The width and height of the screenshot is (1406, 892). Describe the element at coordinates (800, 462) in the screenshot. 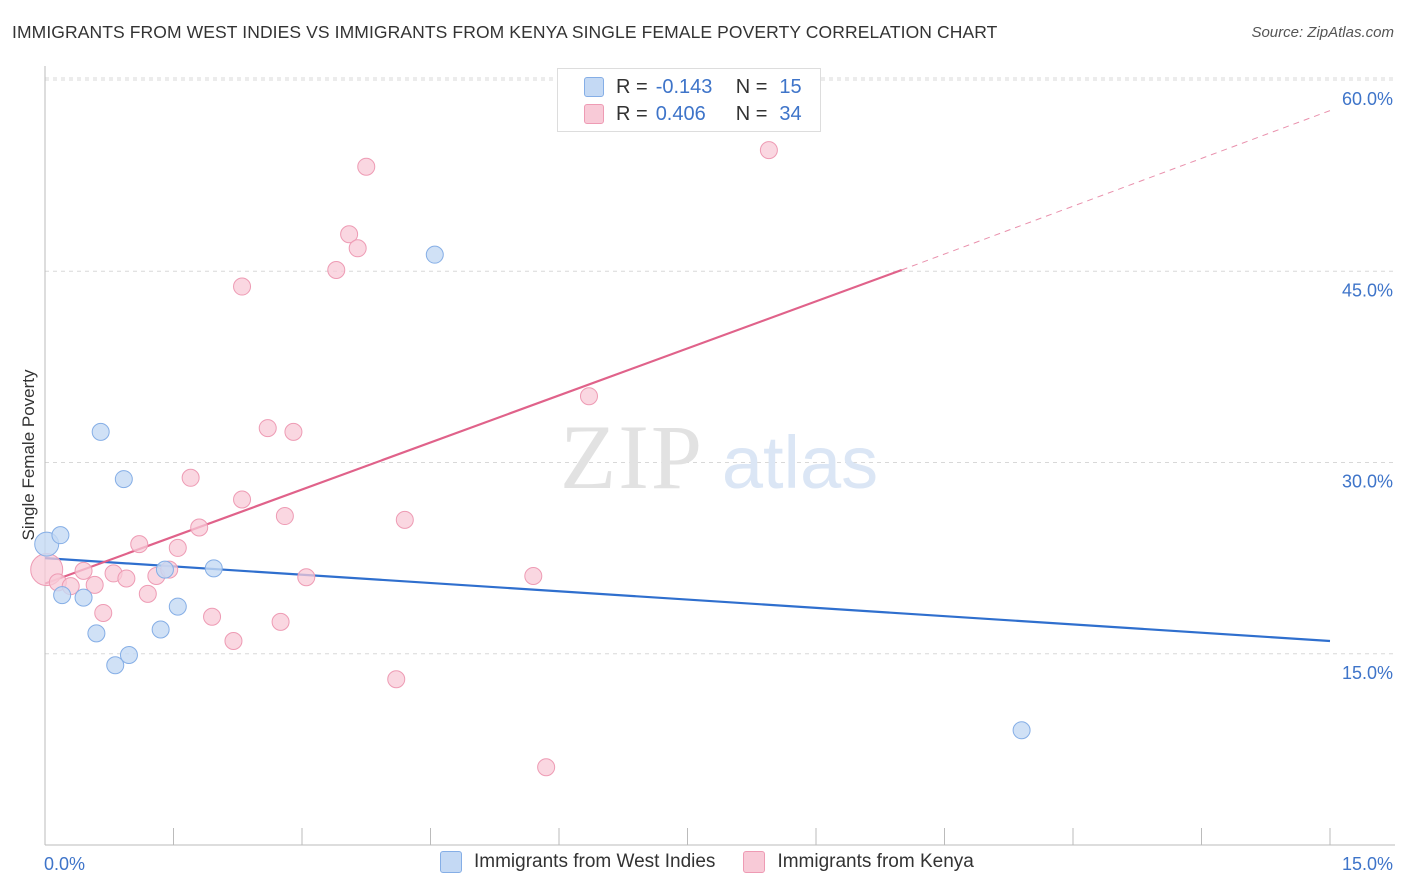

I see `watermark-atlas: atlas` at that location.